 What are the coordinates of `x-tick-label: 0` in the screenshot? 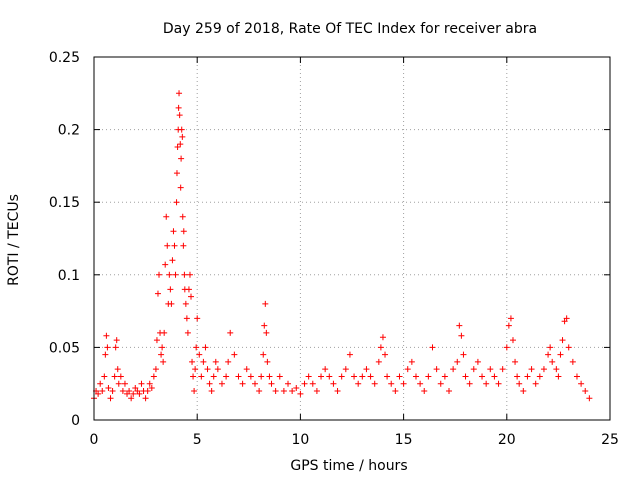 It's located at (94, 440).